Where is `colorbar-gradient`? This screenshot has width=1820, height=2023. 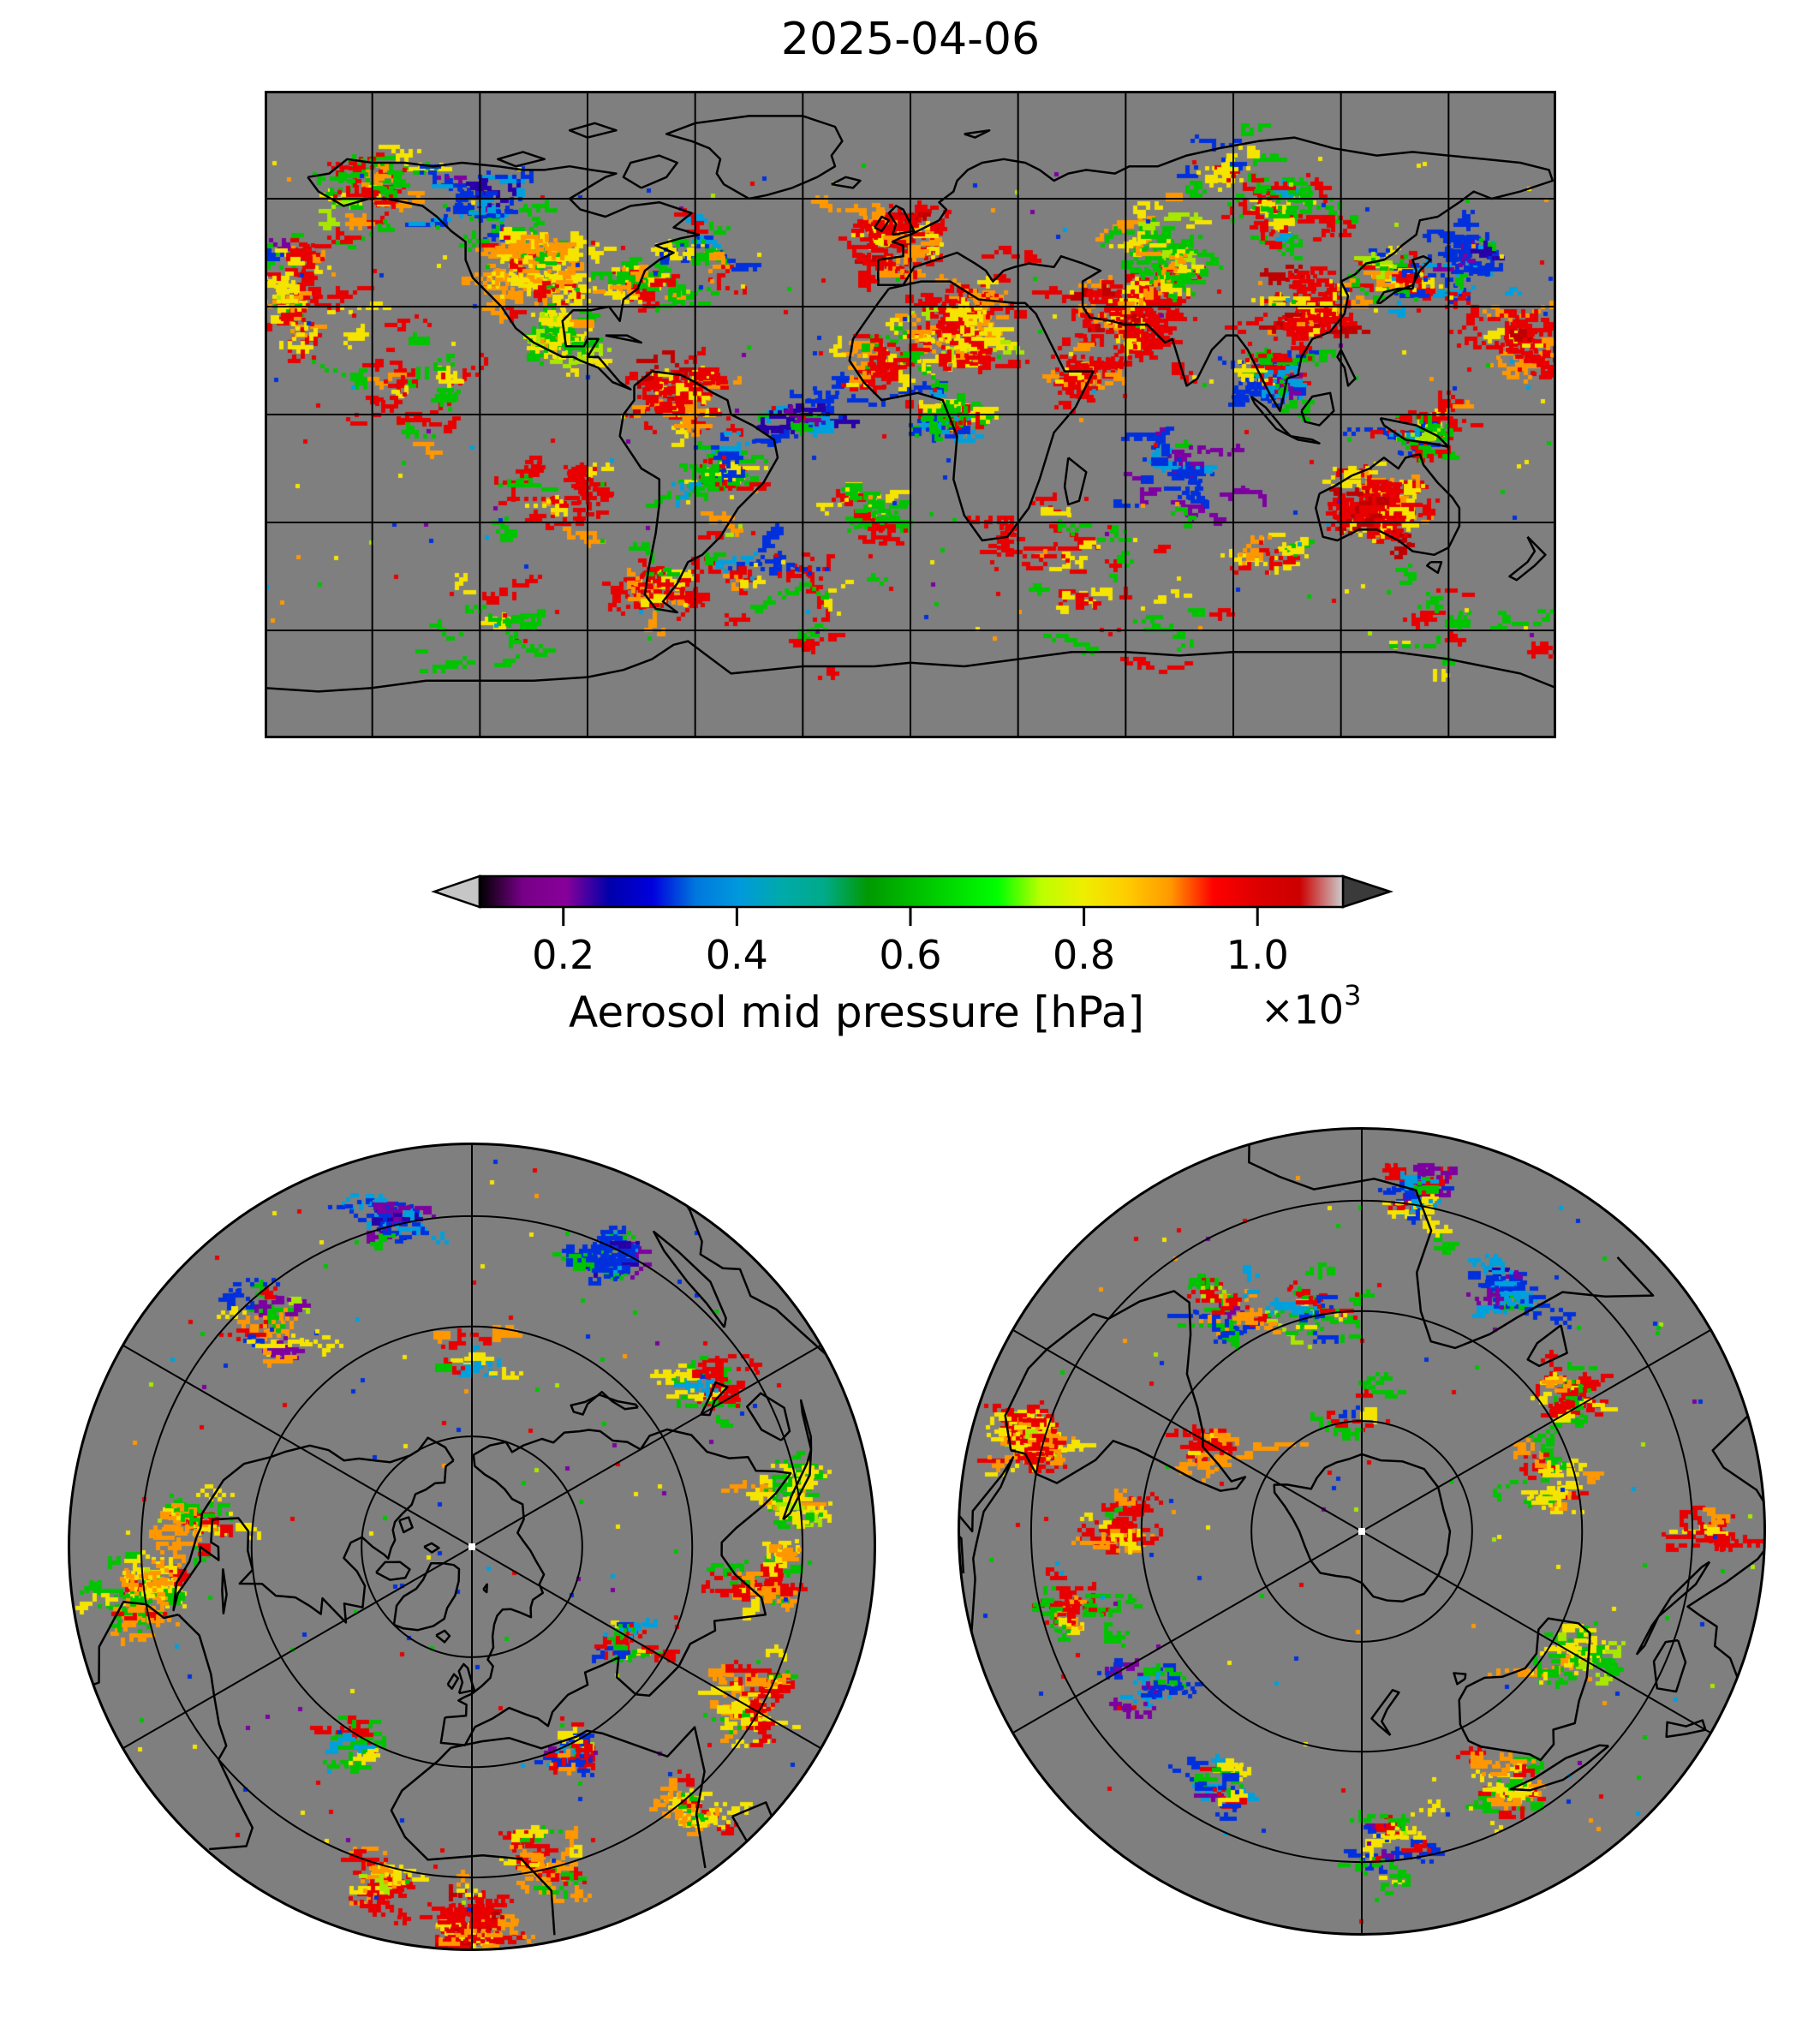
colorbar-gradient is located at coordinates (911, 891).